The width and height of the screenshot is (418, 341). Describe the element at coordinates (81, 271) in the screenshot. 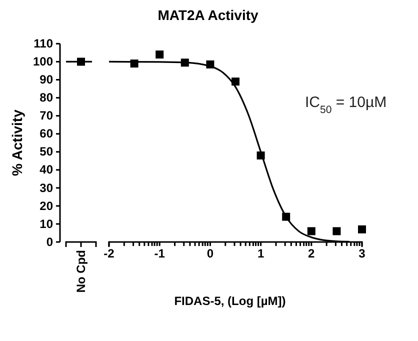

I see `x-tick-label: No Cpd` at that location.